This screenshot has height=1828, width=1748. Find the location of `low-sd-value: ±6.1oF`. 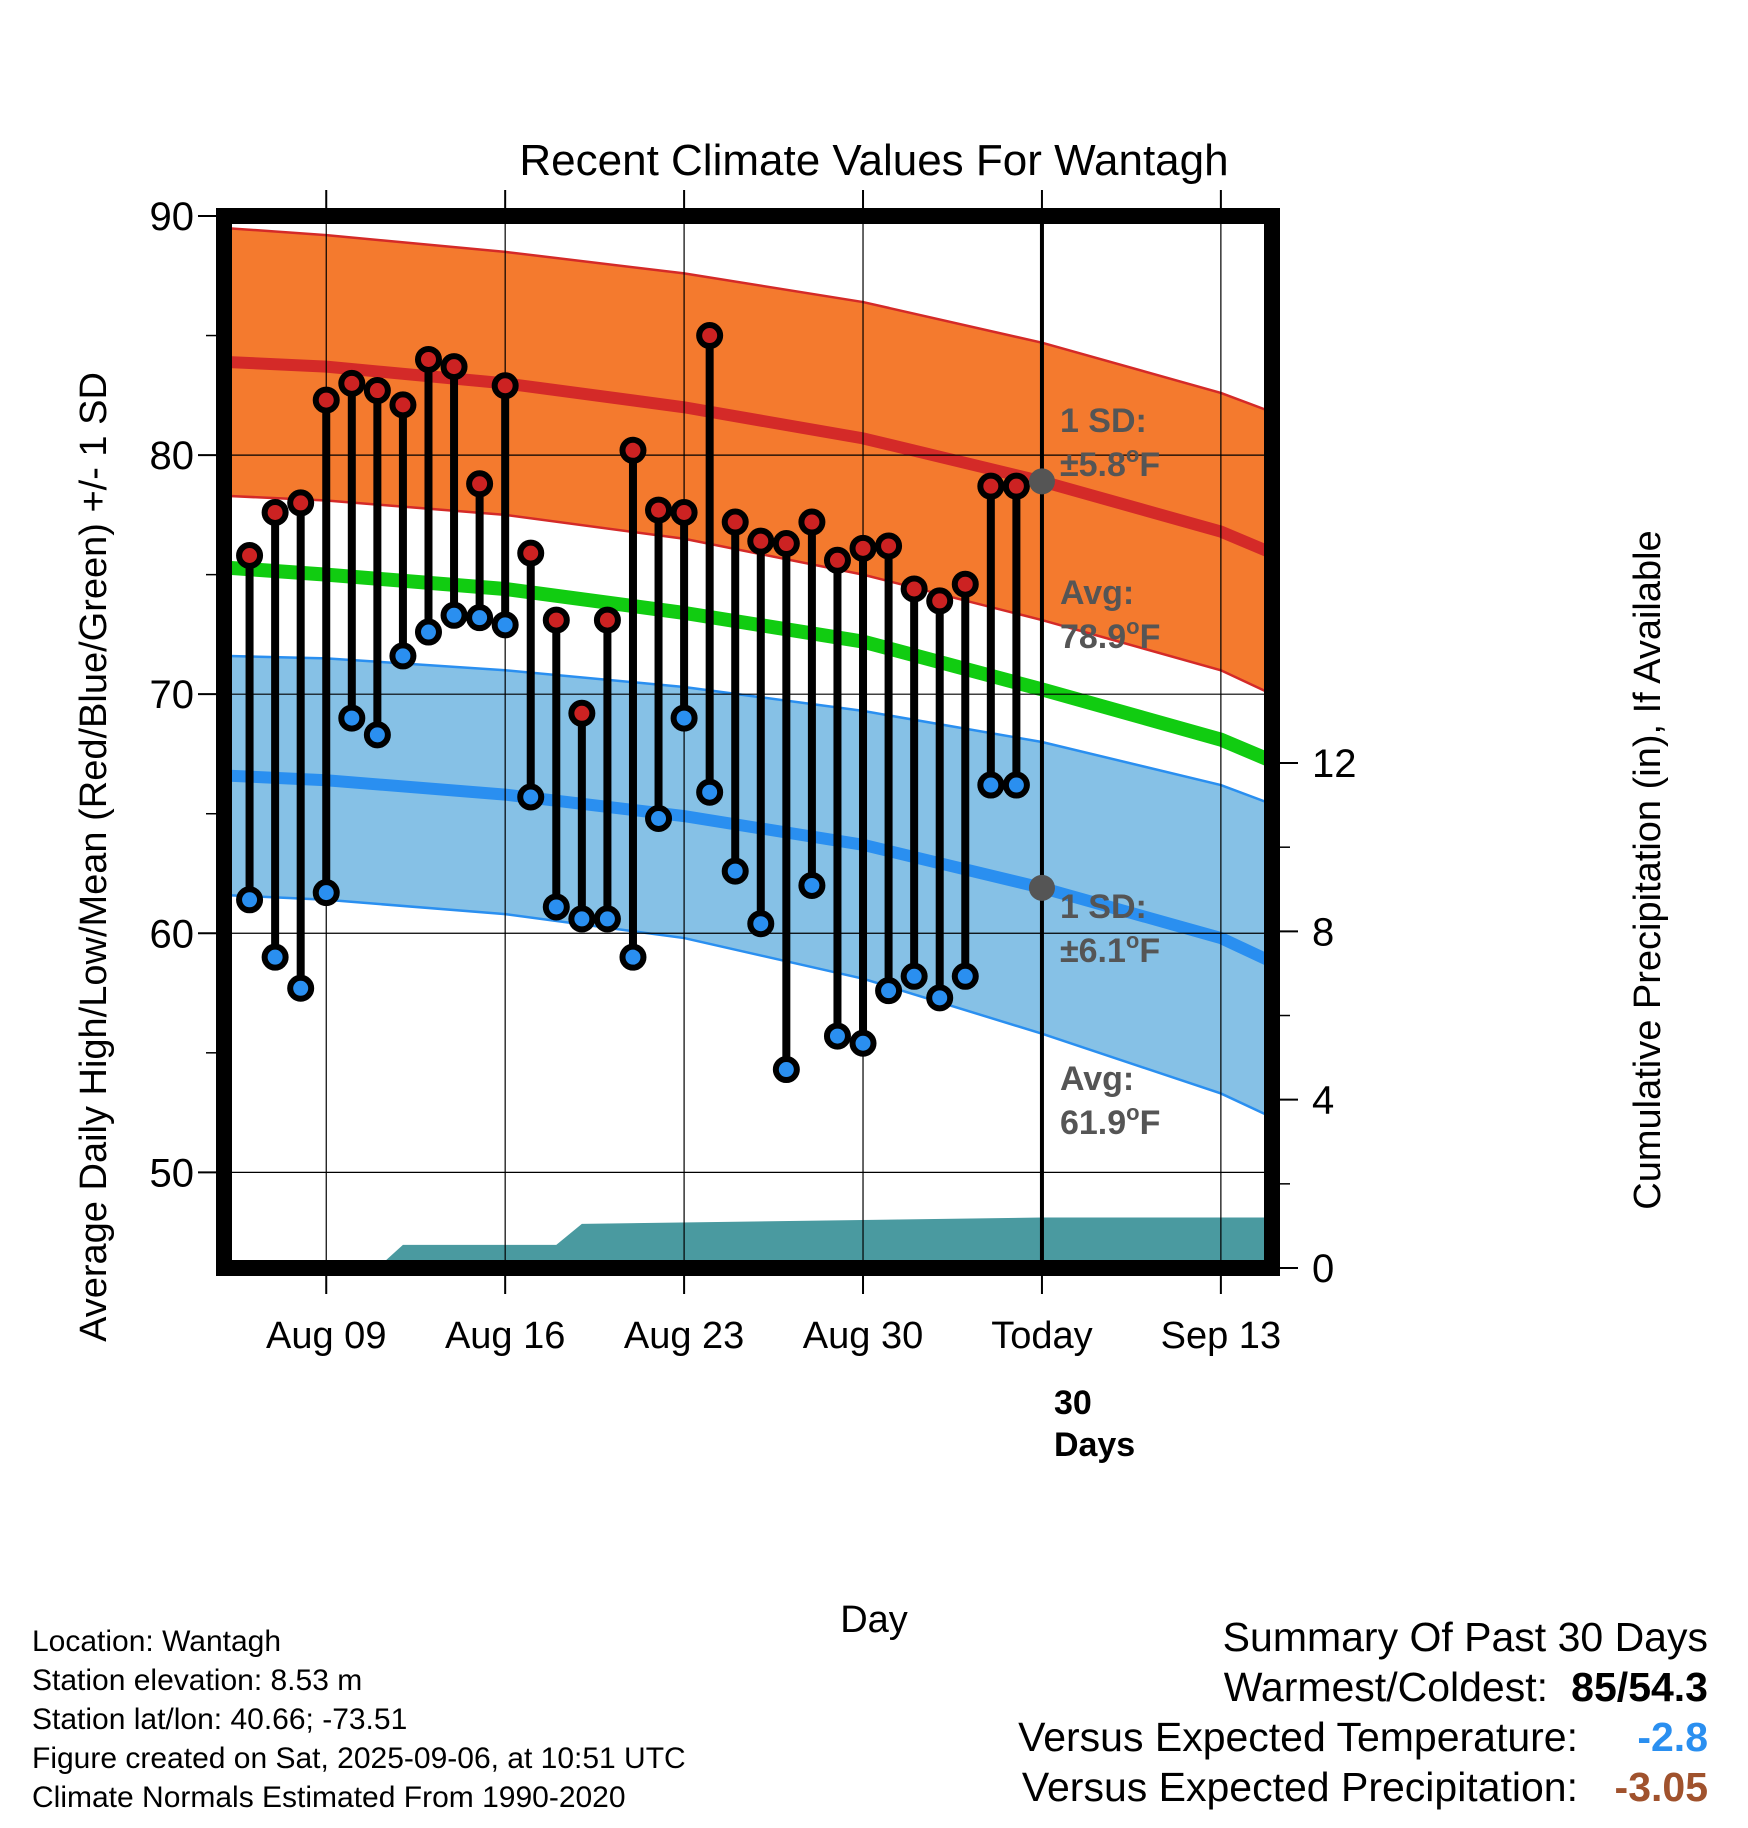

low-sd-value: ±6.1oF is located at coordinates (1110, 949).